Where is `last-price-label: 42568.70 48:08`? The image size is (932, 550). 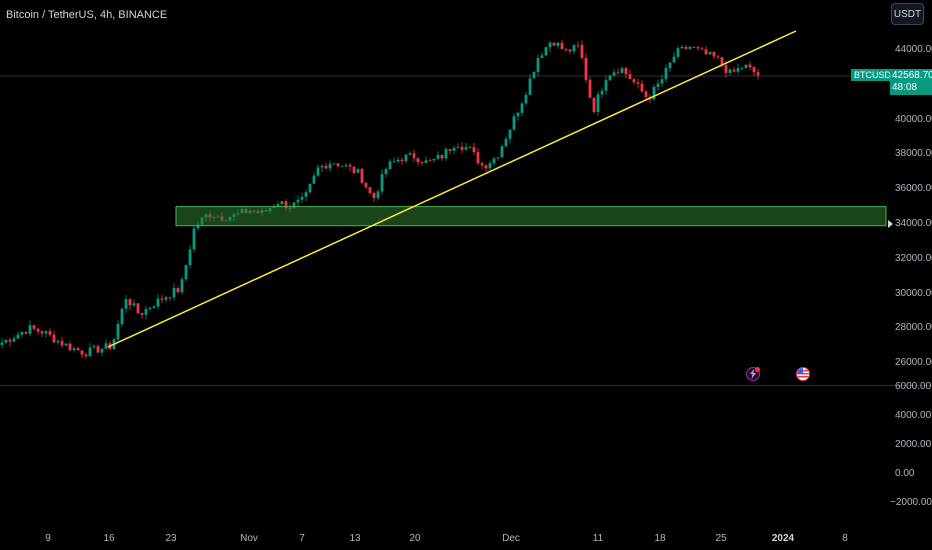
last-price-label: 42568.70 48:08 is located at coordinates (911, 82).